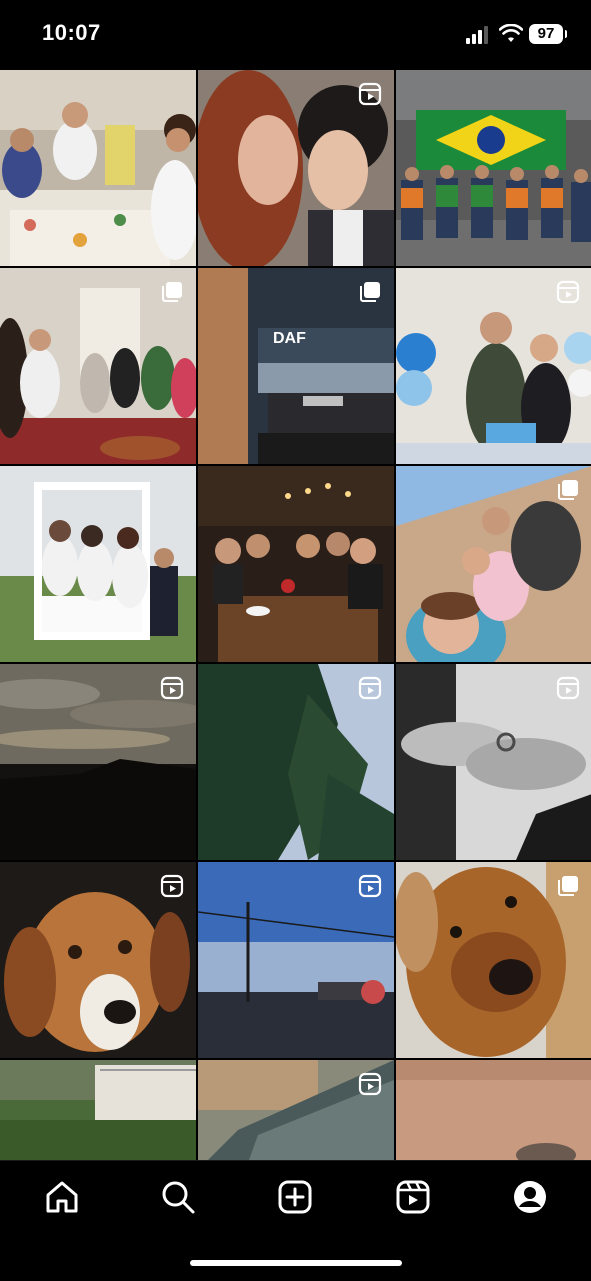  I want to click on search-icon, so click(178, 1197).